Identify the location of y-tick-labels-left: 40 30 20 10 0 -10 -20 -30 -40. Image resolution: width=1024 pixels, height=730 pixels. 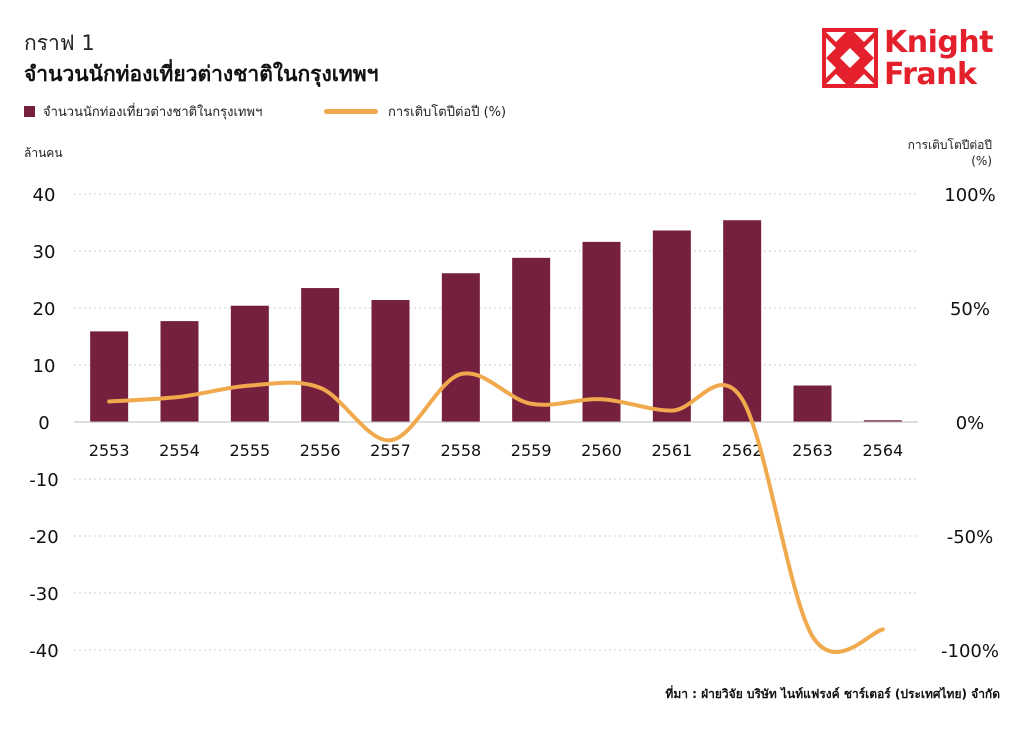
(43, 423).